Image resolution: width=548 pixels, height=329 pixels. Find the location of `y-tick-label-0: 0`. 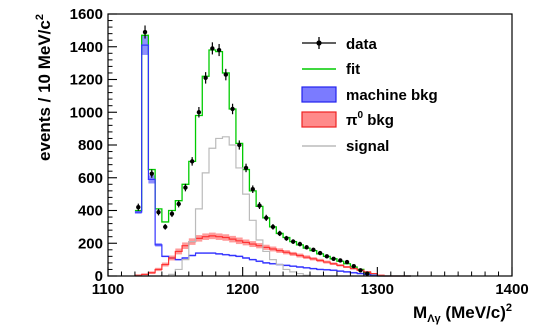

y-tick-label-0: 0 is located at coordinates (99, 276).